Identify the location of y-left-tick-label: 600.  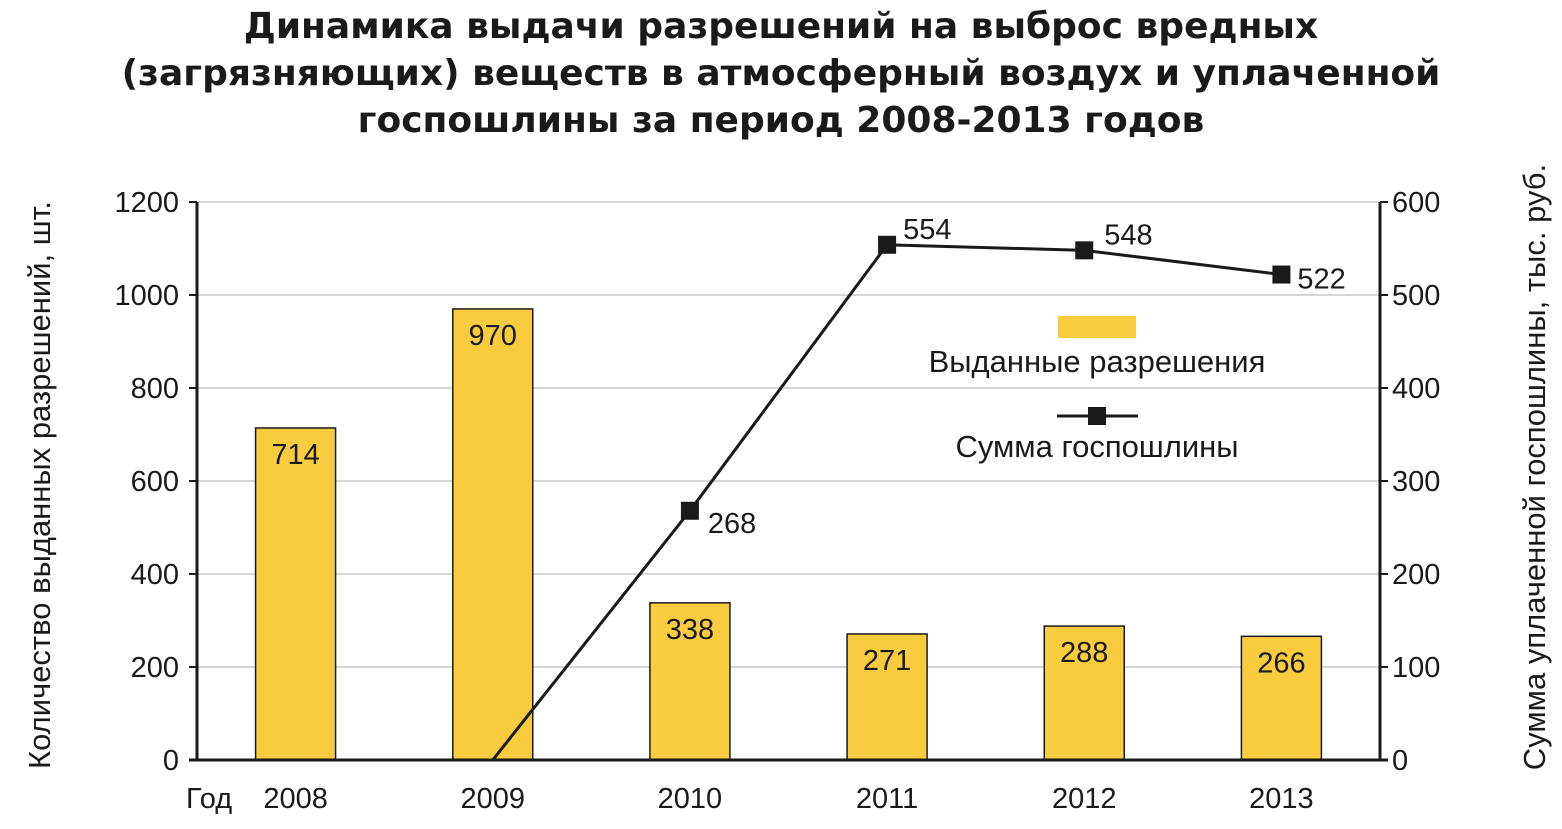
(155, 482).